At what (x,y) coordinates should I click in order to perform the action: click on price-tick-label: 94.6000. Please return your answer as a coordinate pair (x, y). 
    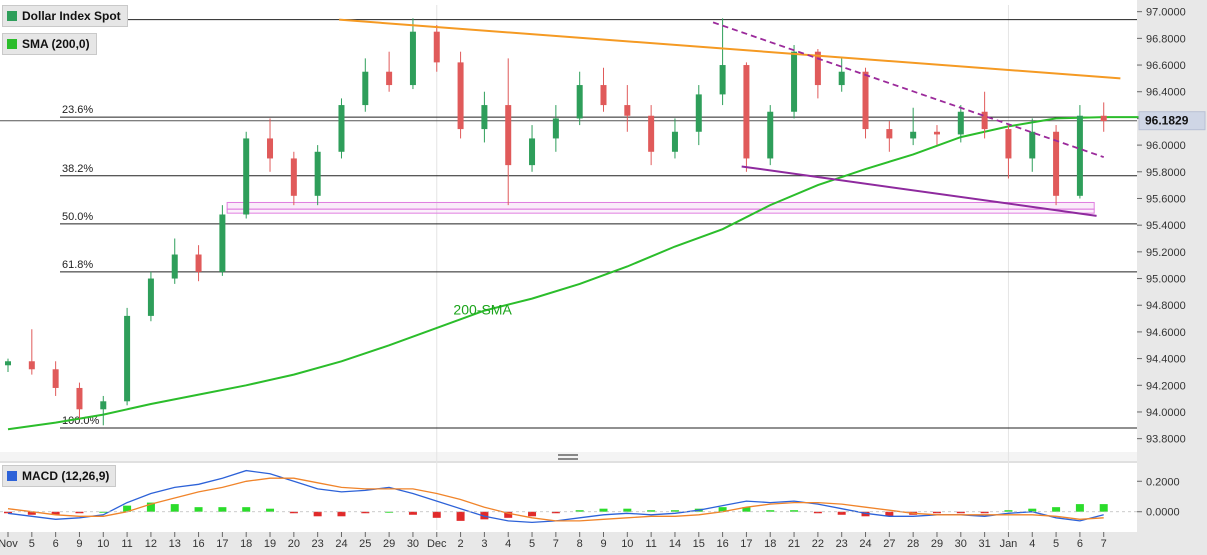
    Looking at the image, I should click on (1166, 333).